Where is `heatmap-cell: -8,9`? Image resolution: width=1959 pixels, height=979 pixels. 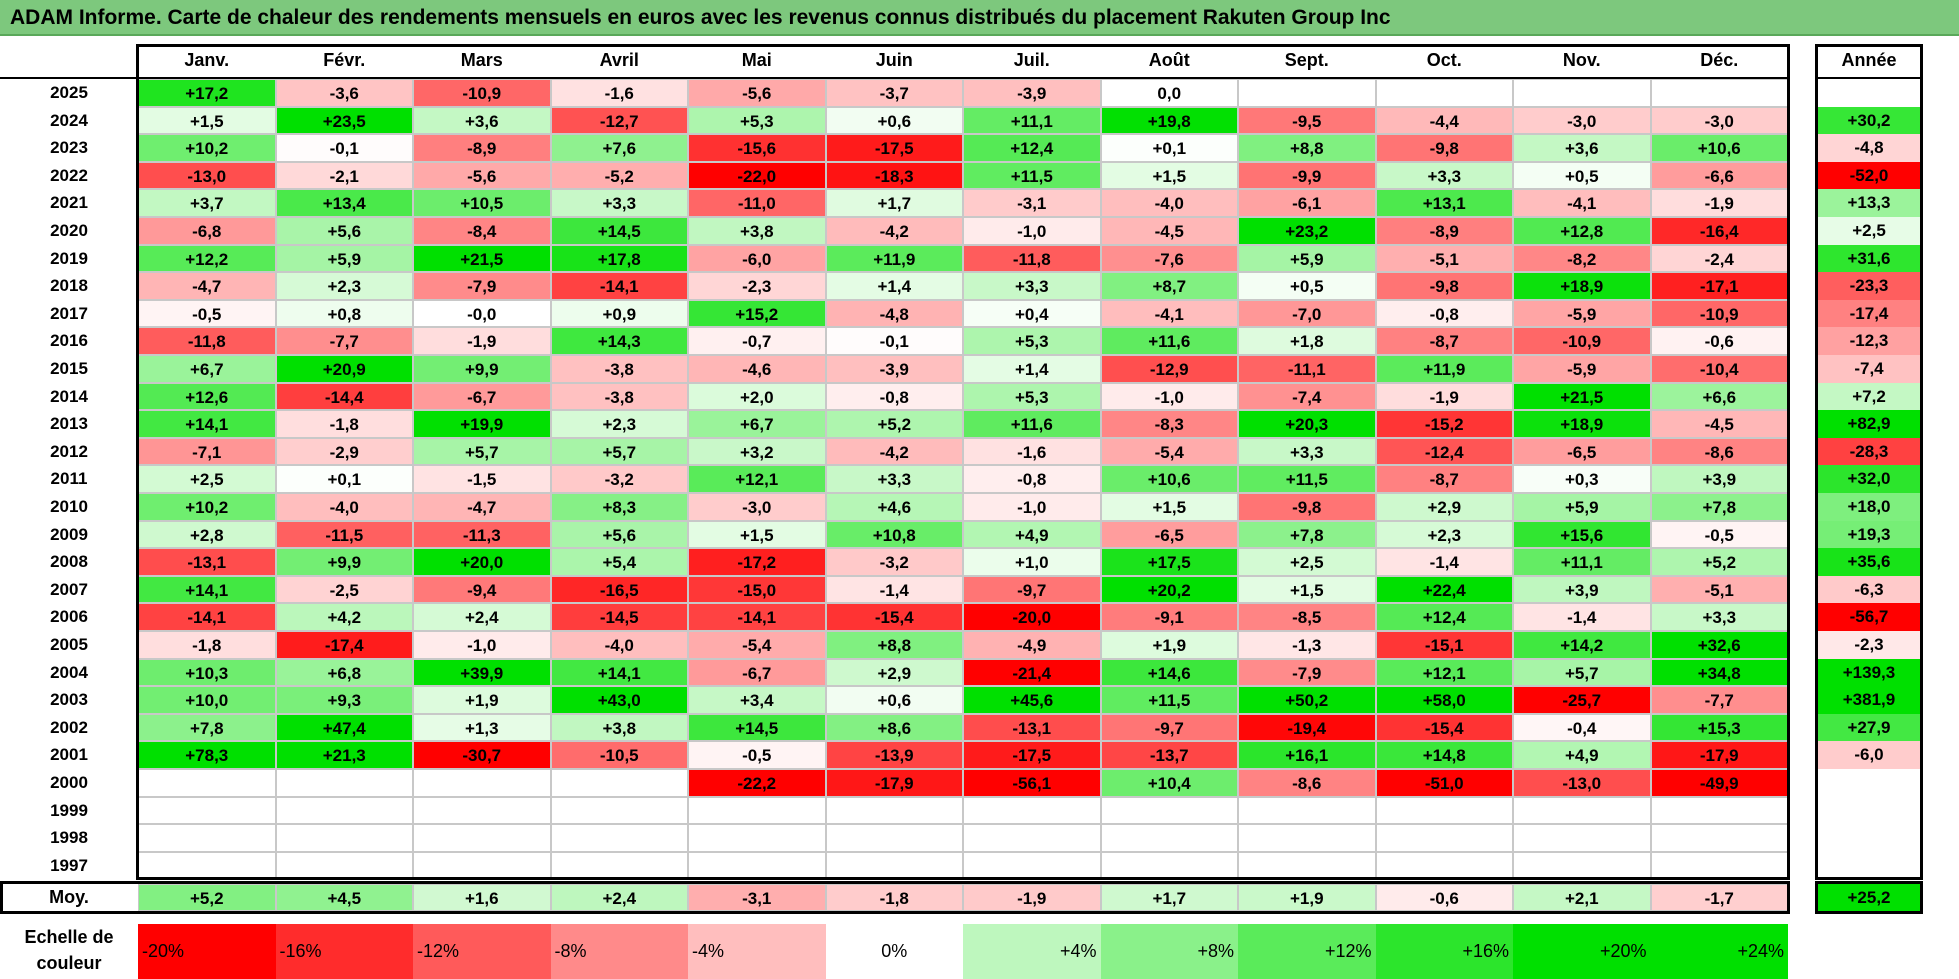 heatmap-cell: -8,9 is located at coordinates (482, 148).